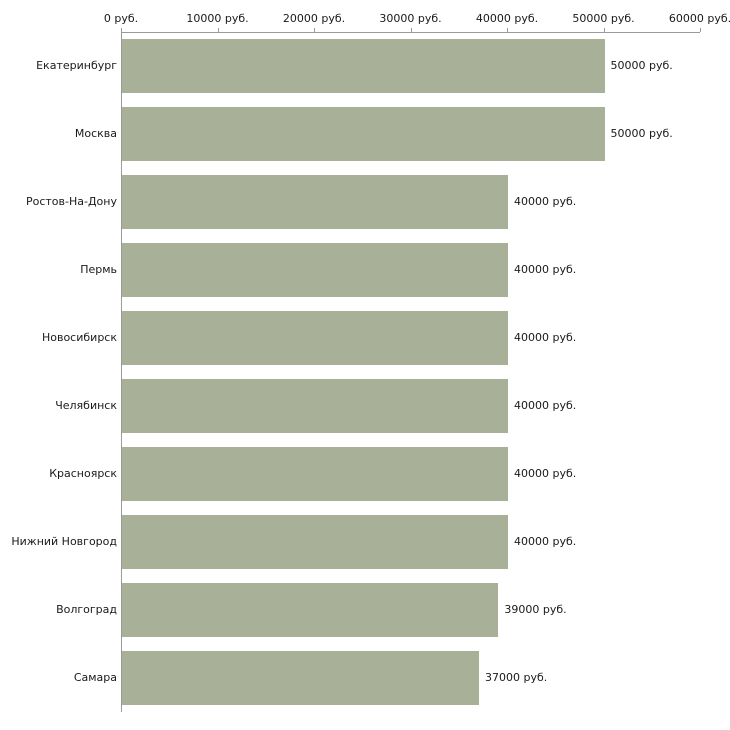  I want to click on x-axis-tick-label: 60000 руб., so click(699, 18).